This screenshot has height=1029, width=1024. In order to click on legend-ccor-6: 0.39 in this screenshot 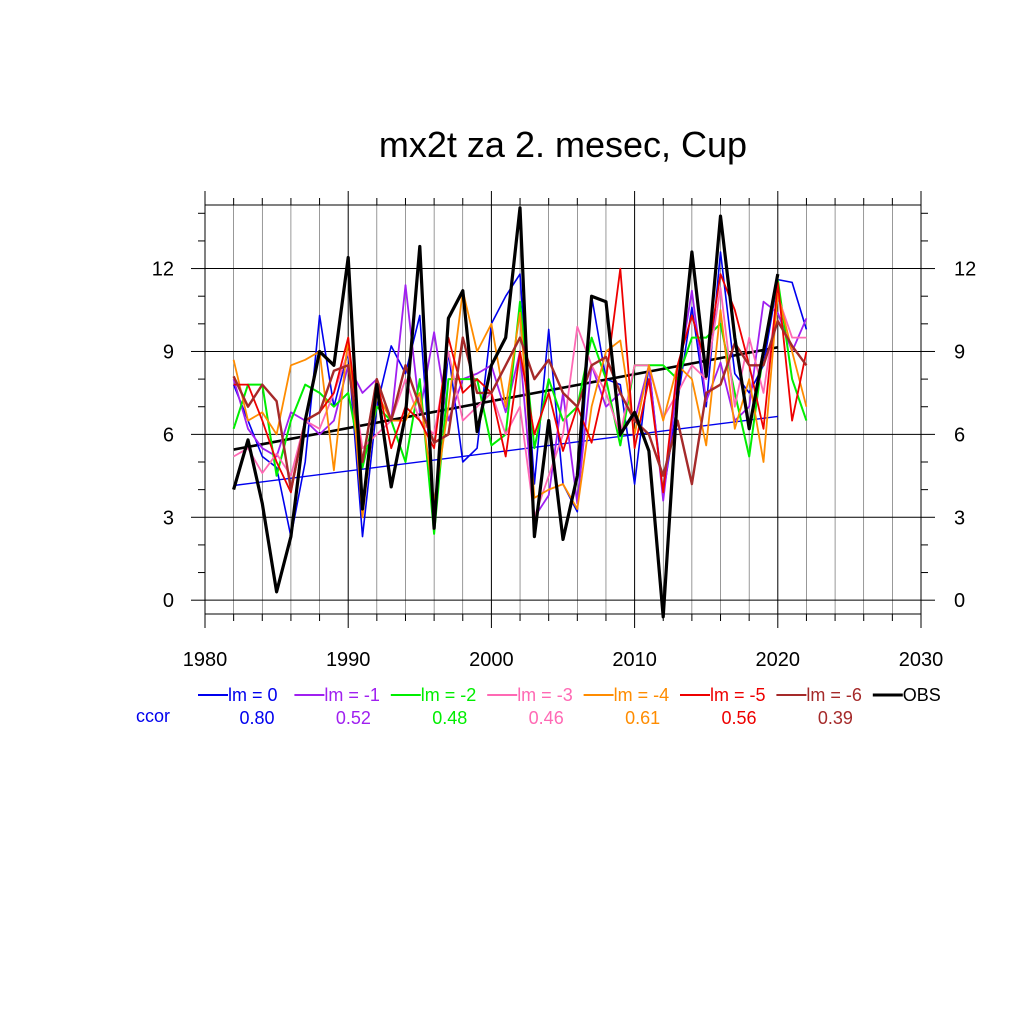, I will do `click(835, 718)`.